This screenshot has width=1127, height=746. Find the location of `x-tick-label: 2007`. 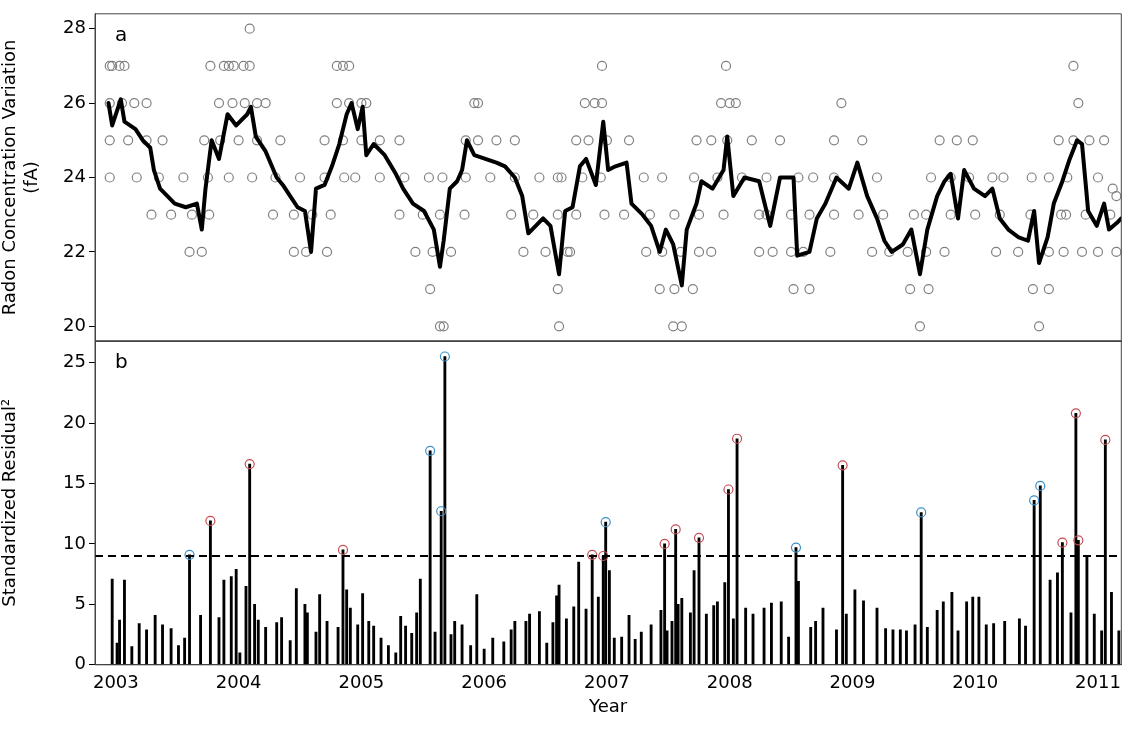

x-tick-label: 2007 is located at coordinates (607, 682).